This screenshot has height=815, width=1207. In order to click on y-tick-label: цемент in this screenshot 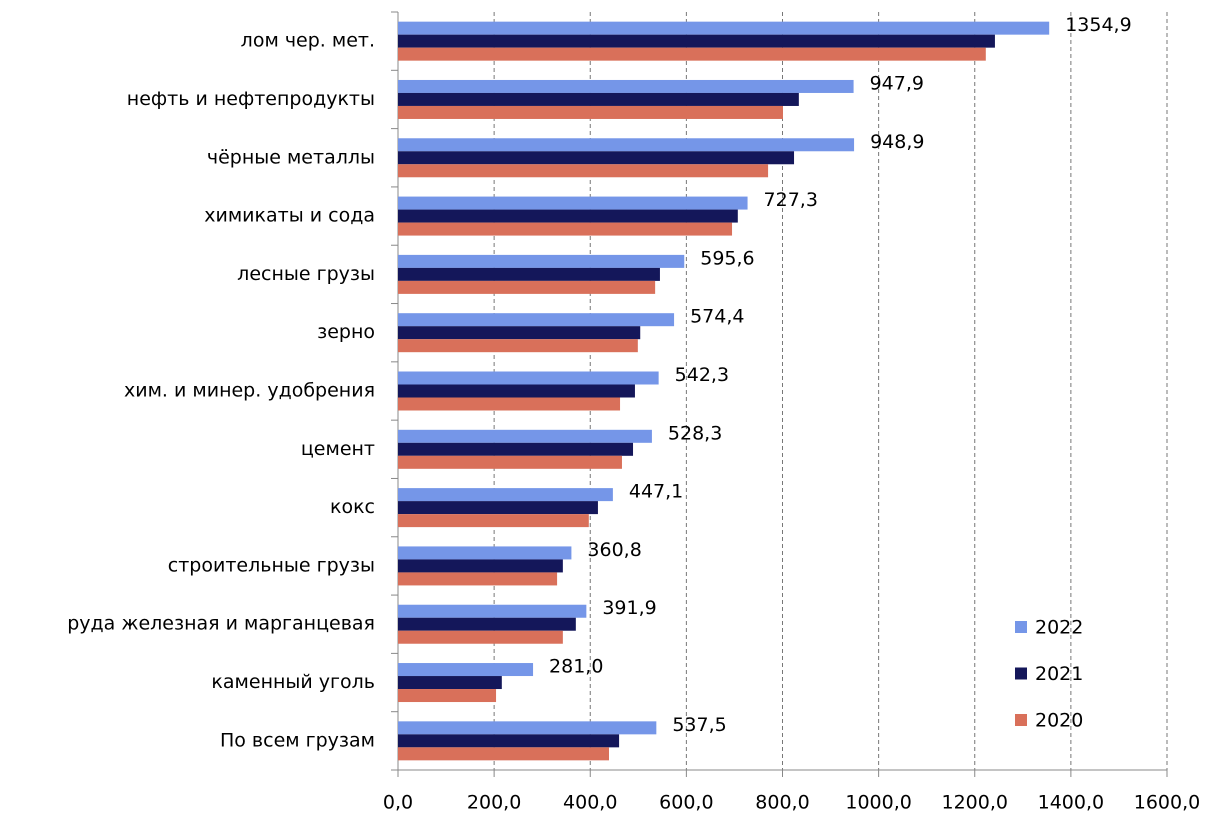, I will do `click(338, 449)`.